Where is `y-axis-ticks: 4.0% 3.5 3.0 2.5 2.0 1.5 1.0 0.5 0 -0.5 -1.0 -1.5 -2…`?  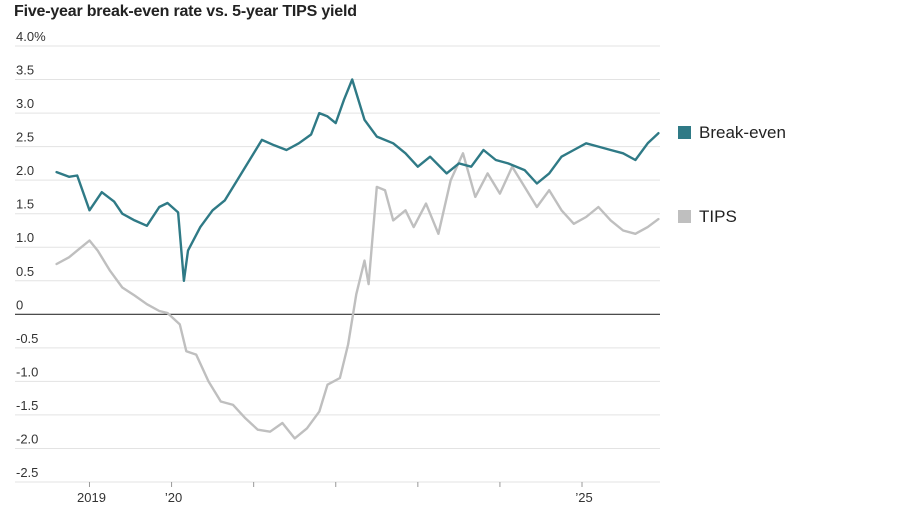 y-axis-ticks: 4.0% 3.5 3.0 2.5 2.0 1.5 1.0 0.5 0 -0.5 -1.0 -1.5 -2… is located at coordinates (31, 254).